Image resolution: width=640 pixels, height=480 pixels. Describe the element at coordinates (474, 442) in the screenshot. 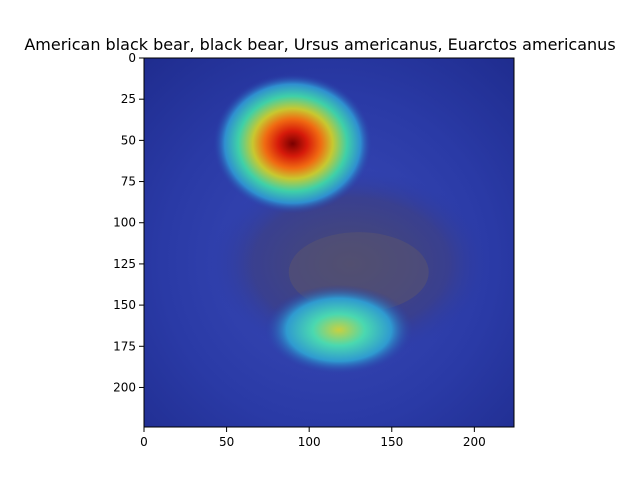

I see `x-tick-label: 200` at that location.